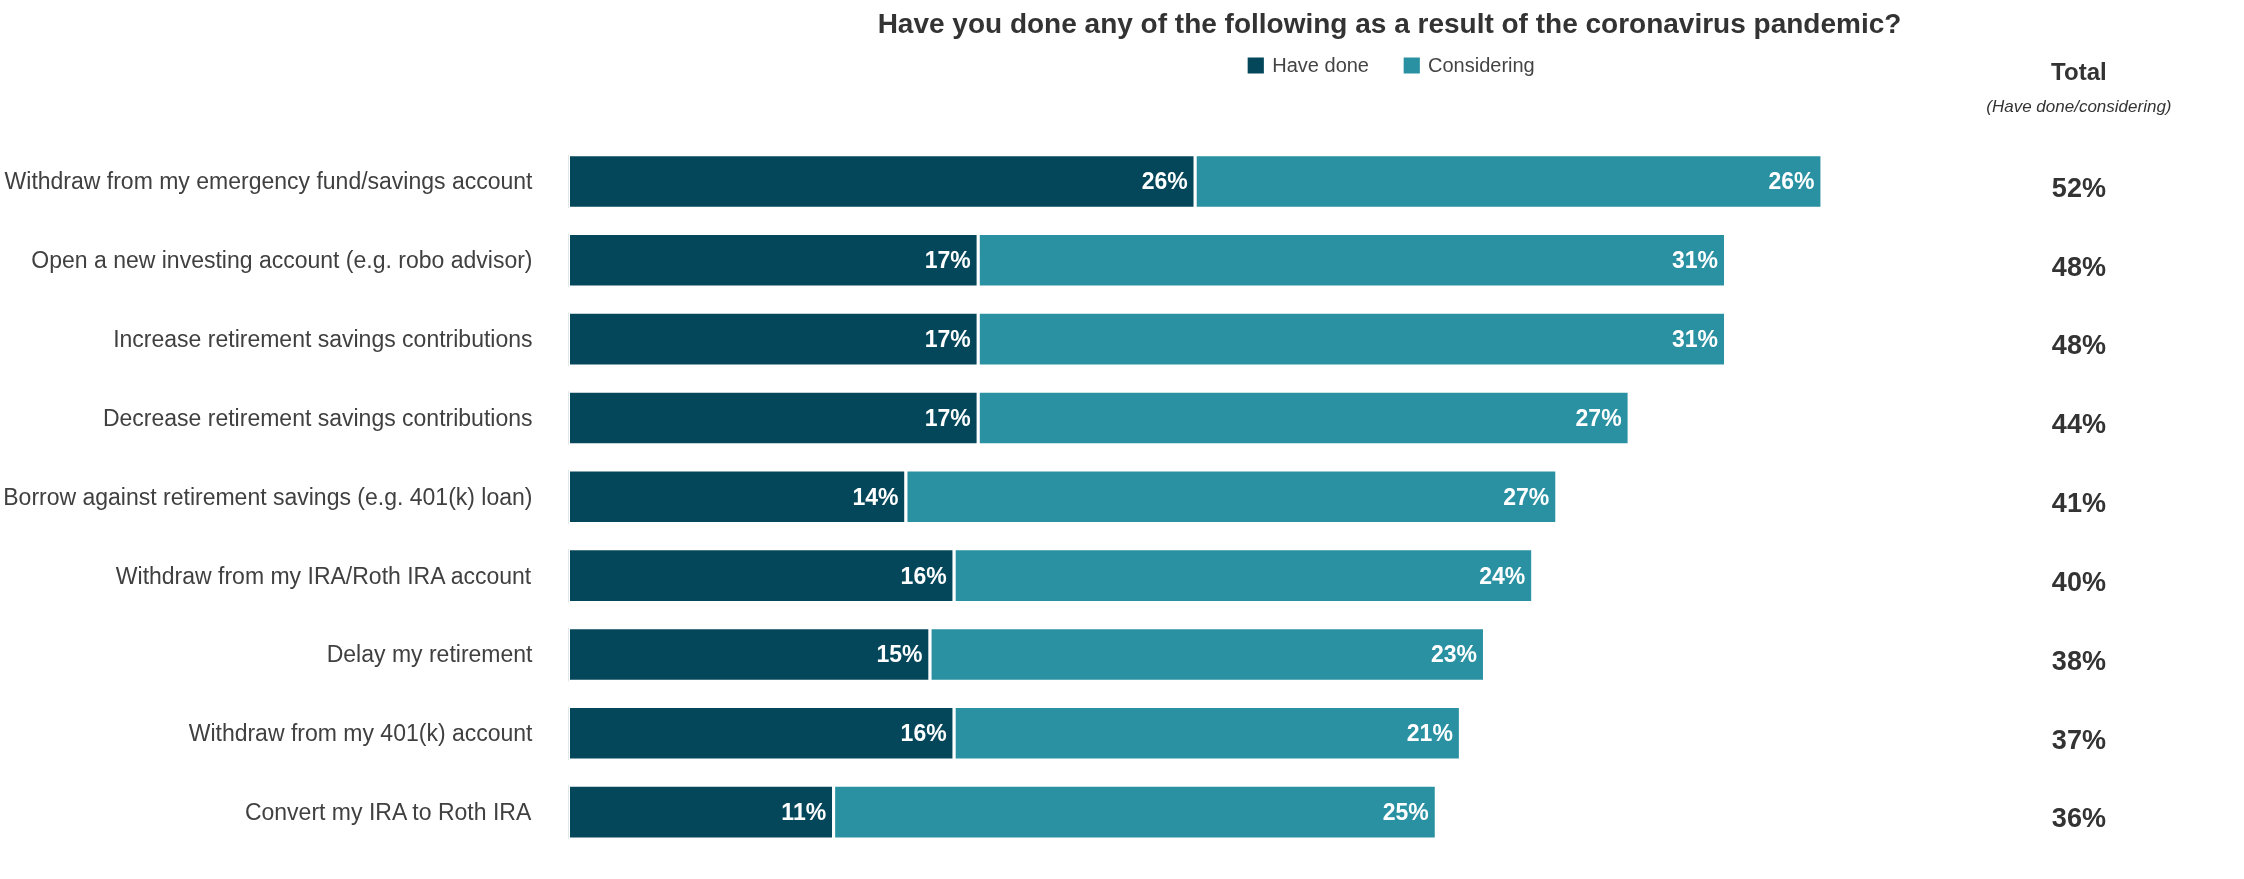 Image resolution: width=2244 pixels, height=879 pixels. I want to click on data-label: 21%, so click(1429, 733).